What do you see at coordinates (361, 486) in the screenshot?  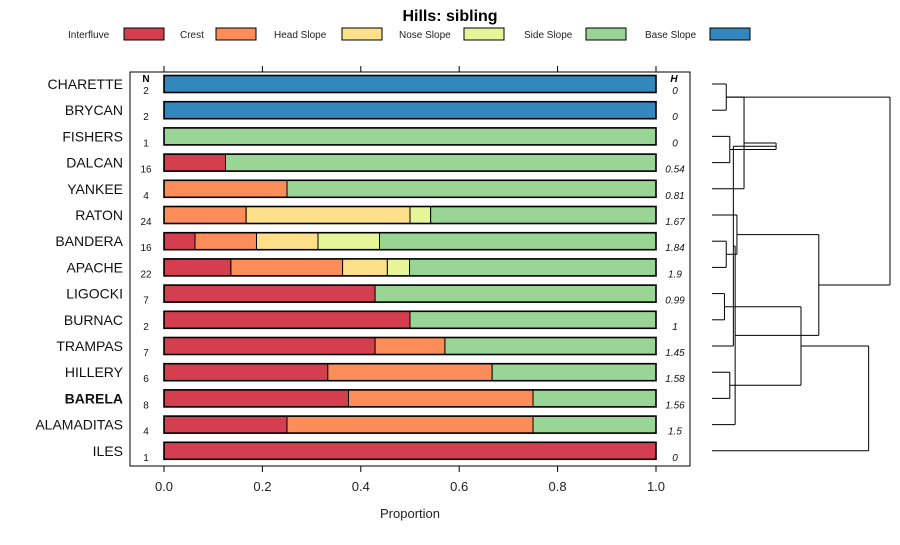 I see `x-tick-label: 0.4` at bounding box center [361, 486].